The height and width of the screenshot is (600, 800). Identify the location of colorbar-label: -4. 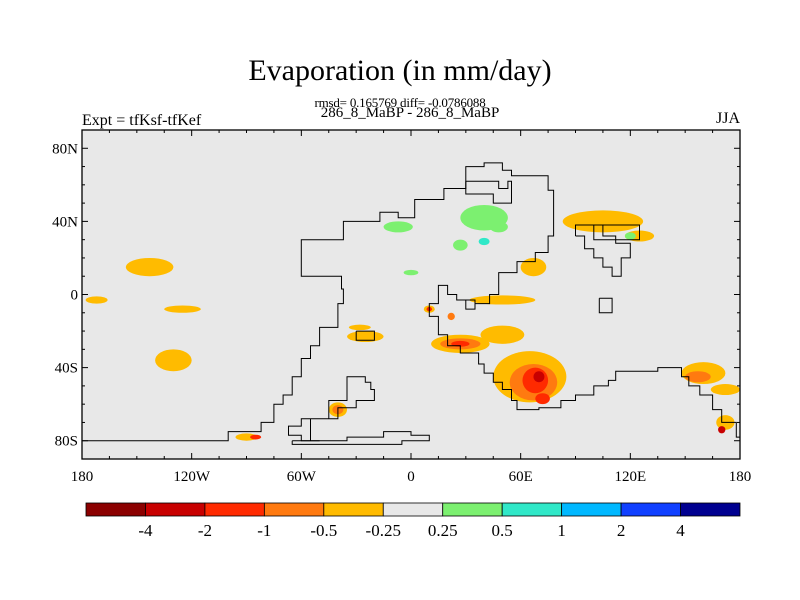
(145, 530).